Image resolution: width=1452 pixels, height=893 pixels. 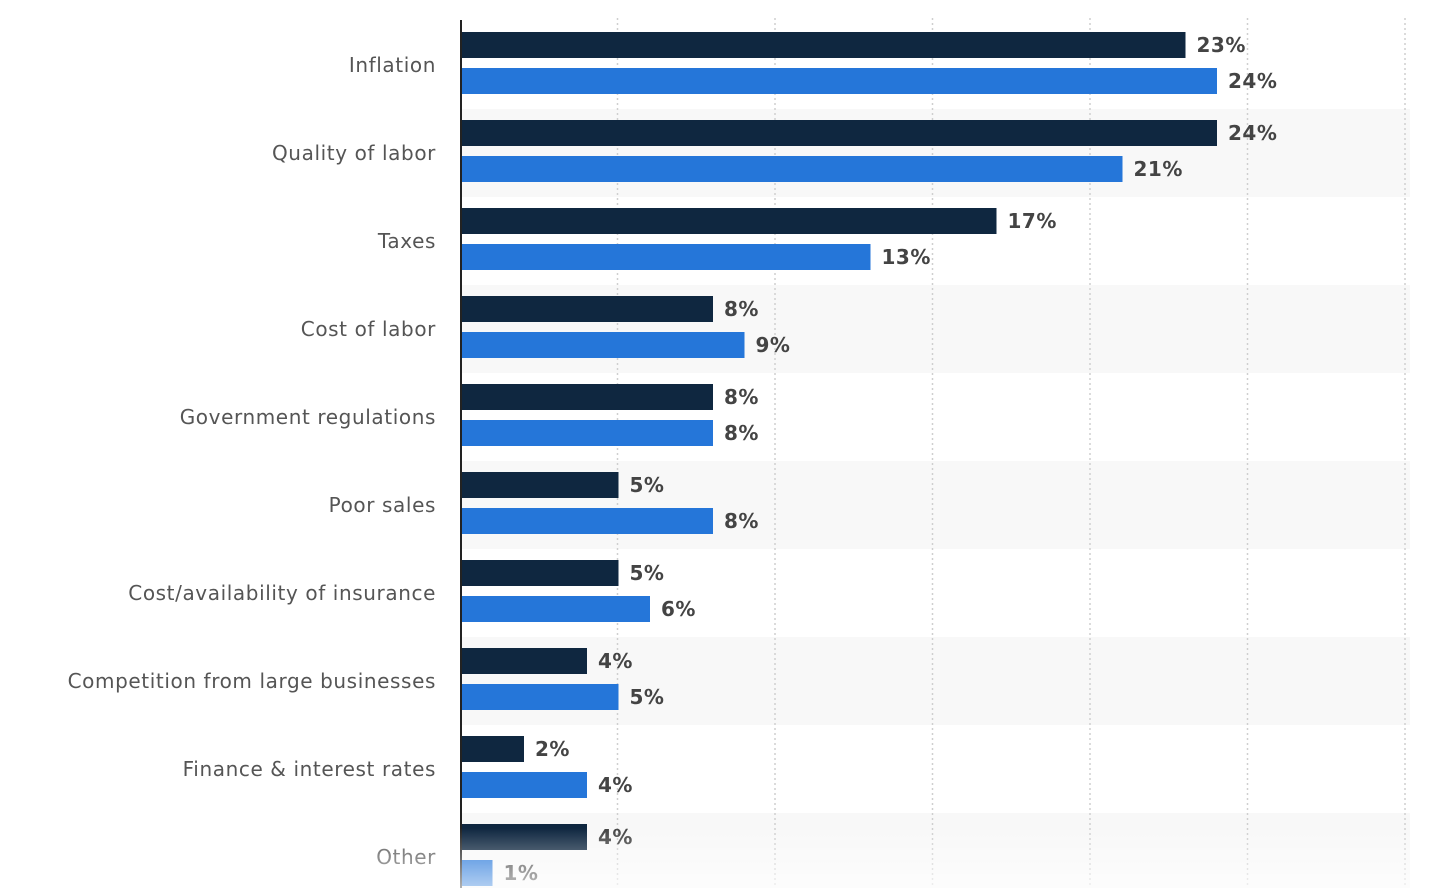 I want to click on value-label: 2%, so click(x=552, y=749).